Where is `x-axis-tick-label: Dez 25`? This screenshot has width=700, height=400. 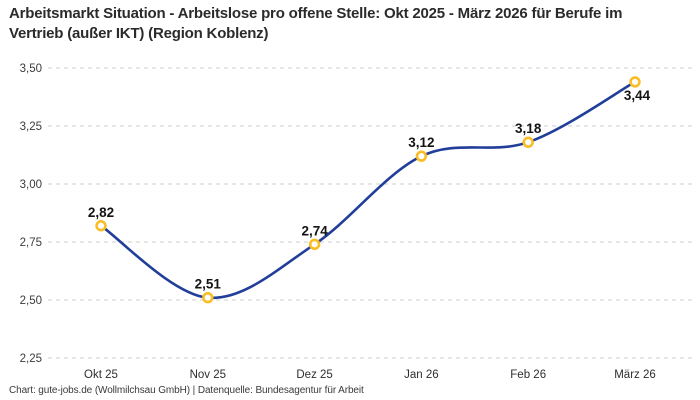 x-axis-tick-label: Dez 25 is located at coordinates (314, 375).